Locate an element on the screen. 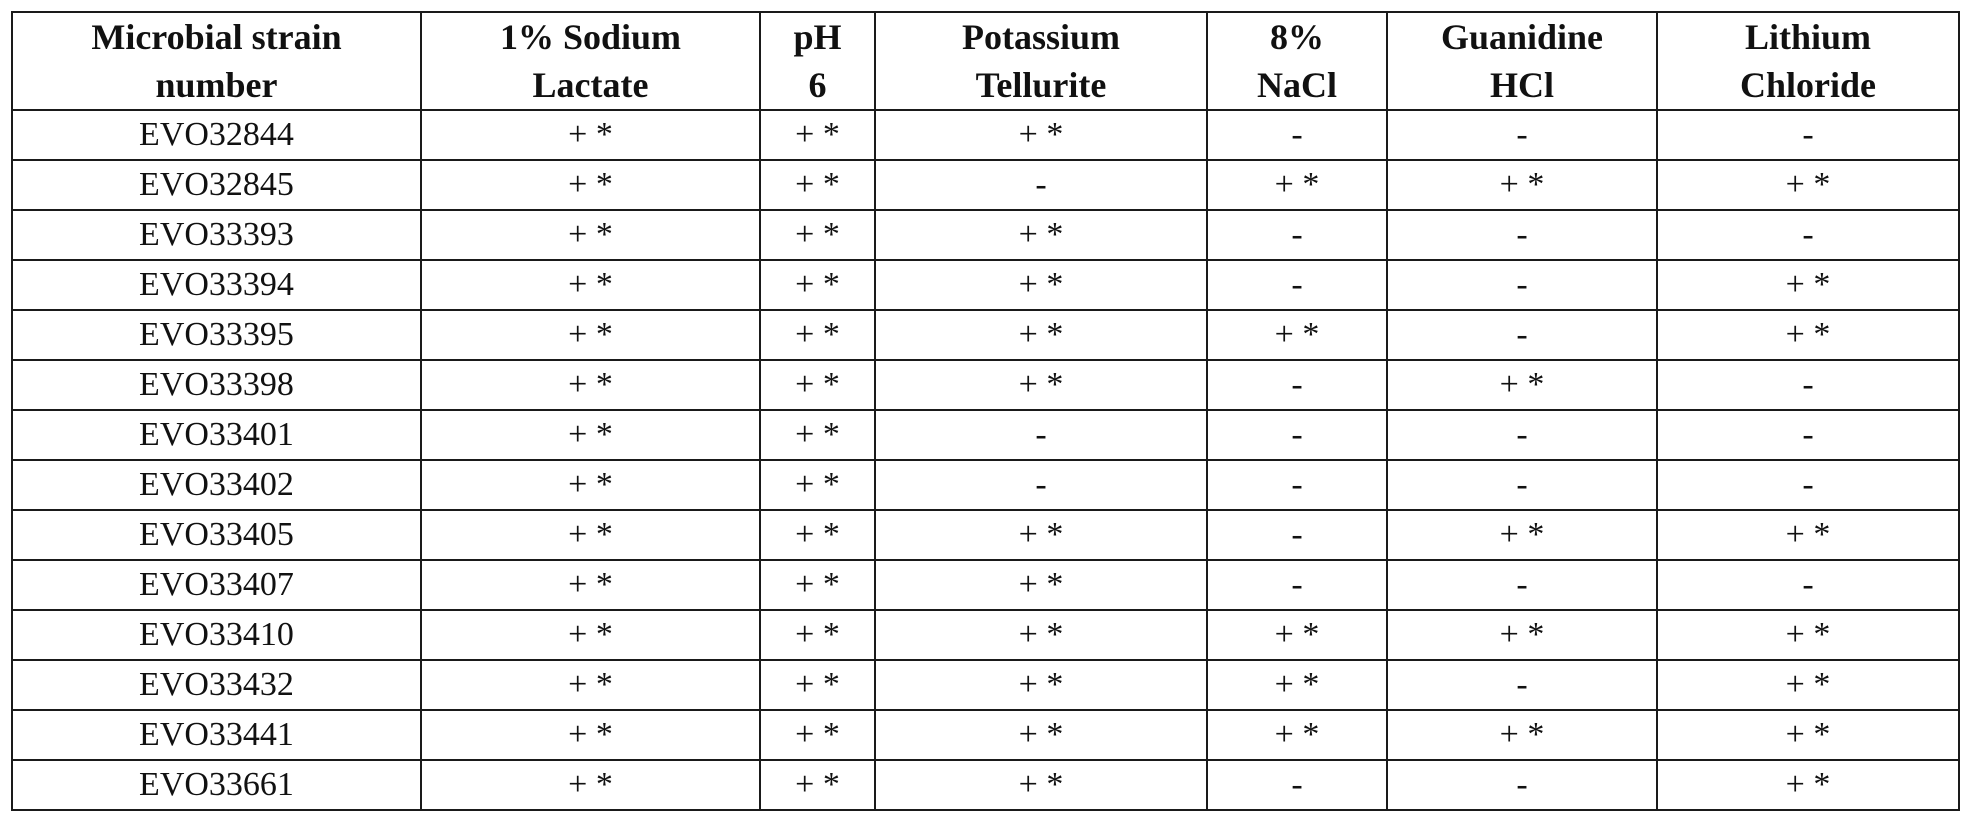 The image size is (1969, 822). strain-id-cell: EVO32845 is located at coordinates (216, 185).